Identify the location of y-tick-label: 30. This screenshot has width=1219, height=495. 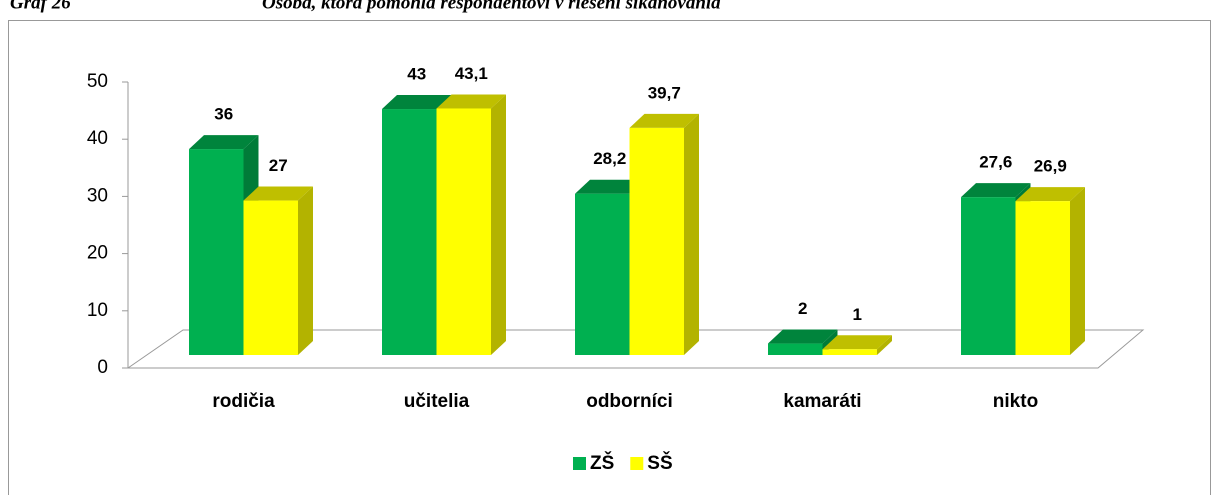
(97, 195).